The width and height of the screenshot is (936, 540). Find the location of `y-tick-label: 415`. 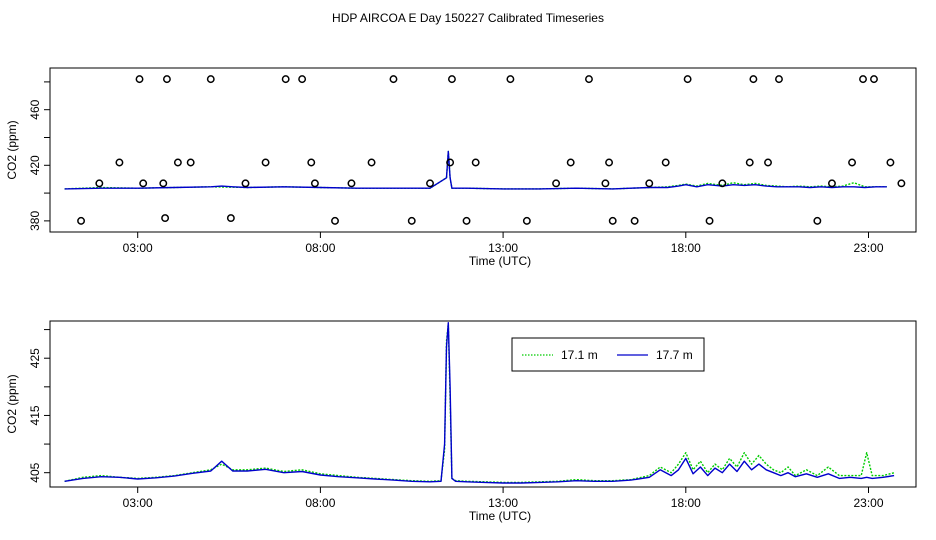

y-tick-label: 415 is located at coordinates (35, 415).